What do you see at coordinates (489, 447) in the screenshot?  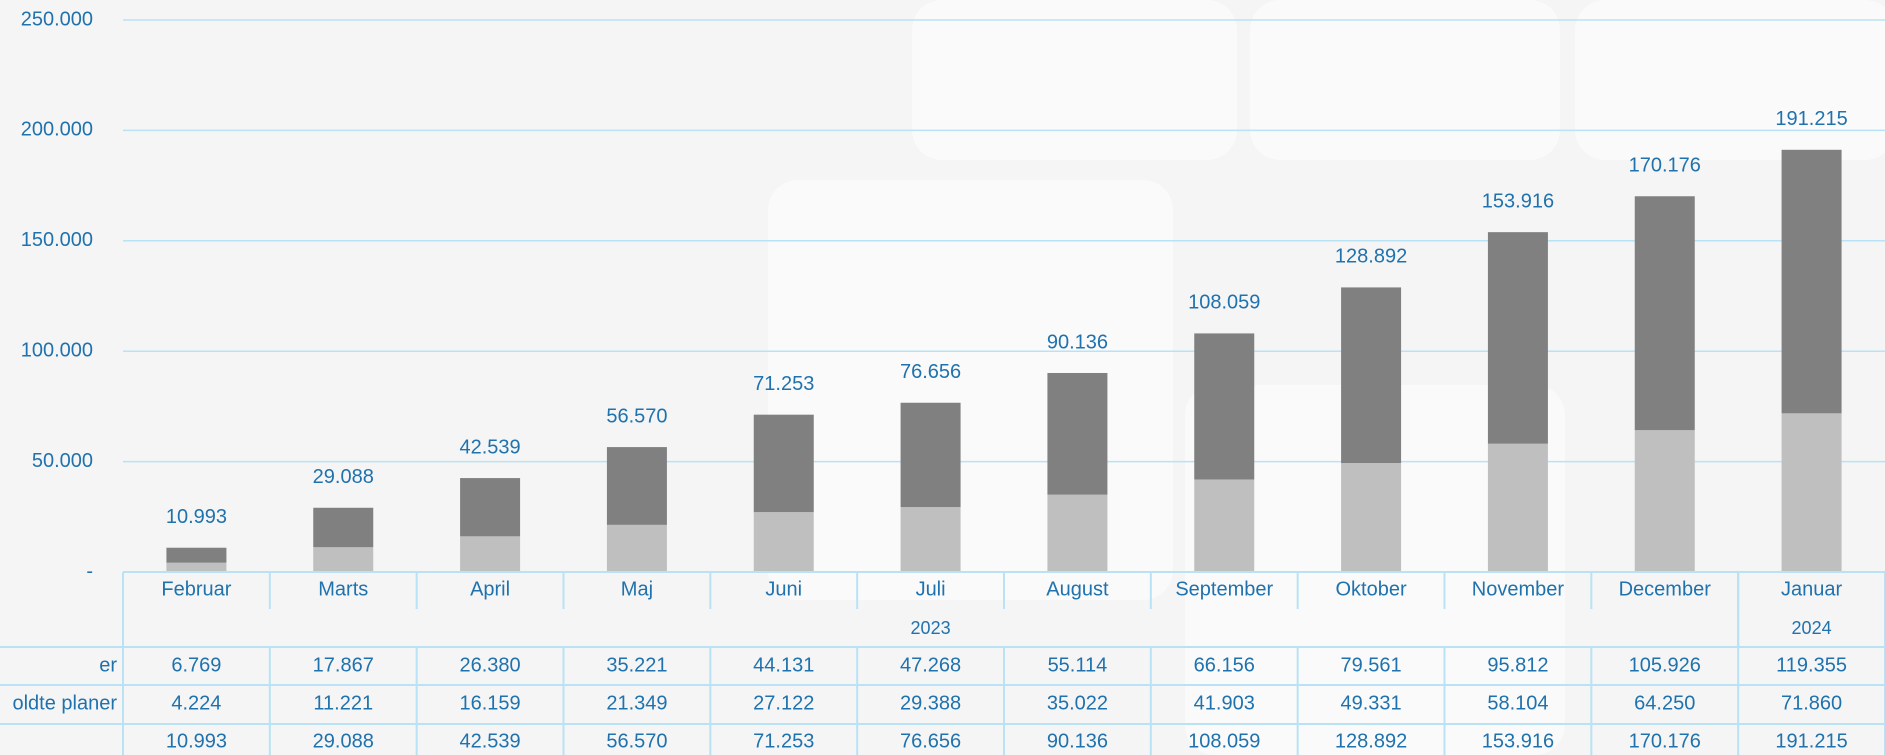 I see `total-label: 42.539` at bounding box center [489, 447].